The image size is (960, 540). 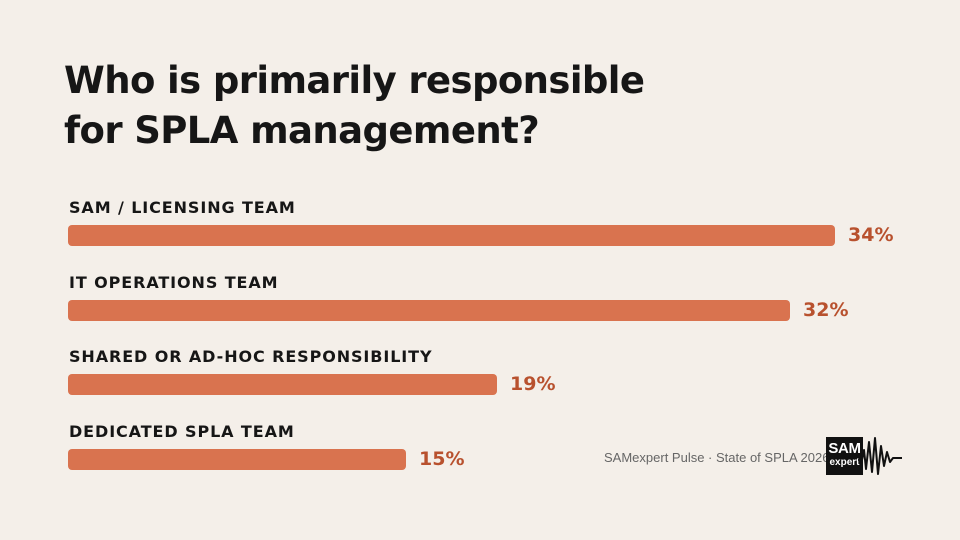 What do you see at coordinates (251, 356) in the screenshot?
I see `category-label: SHARED OR AD-HOC RESPONSIBILITY` at bounding box center [251, 356].